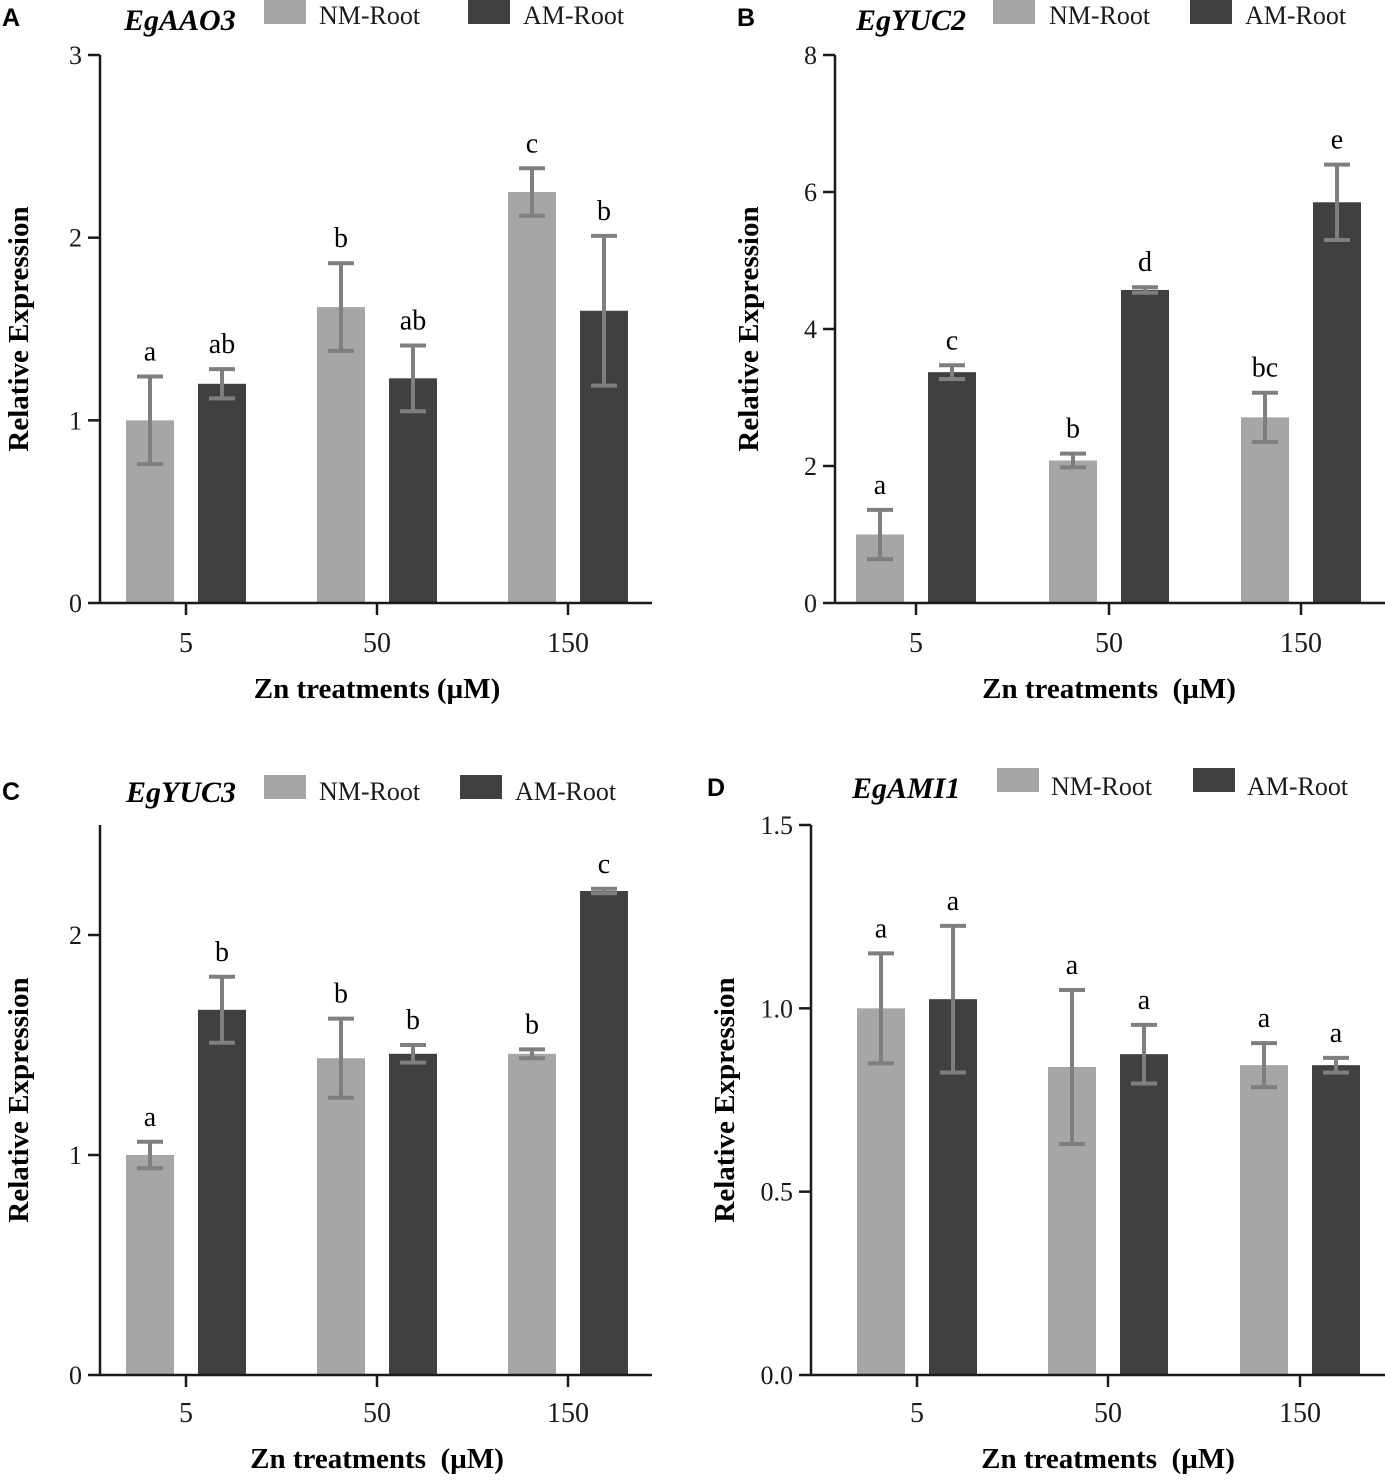  Describe the element at coordinates (1337, 140) in the screenshot. I see `significance-letter: e` at that location.